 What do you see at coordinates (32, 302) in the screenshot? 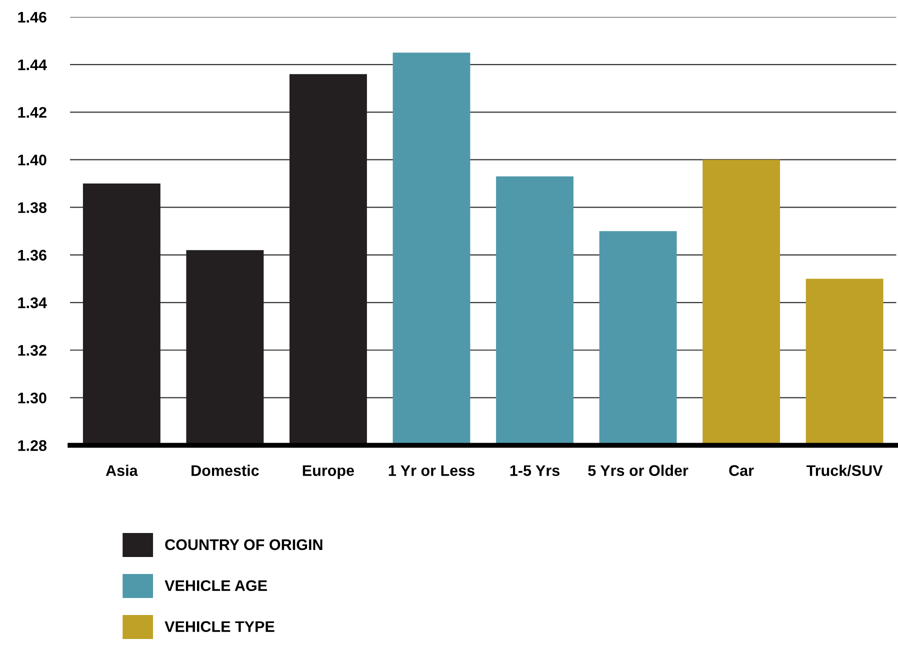
I see `y-tick-label: 1.34` at bounding box center [32, 302].